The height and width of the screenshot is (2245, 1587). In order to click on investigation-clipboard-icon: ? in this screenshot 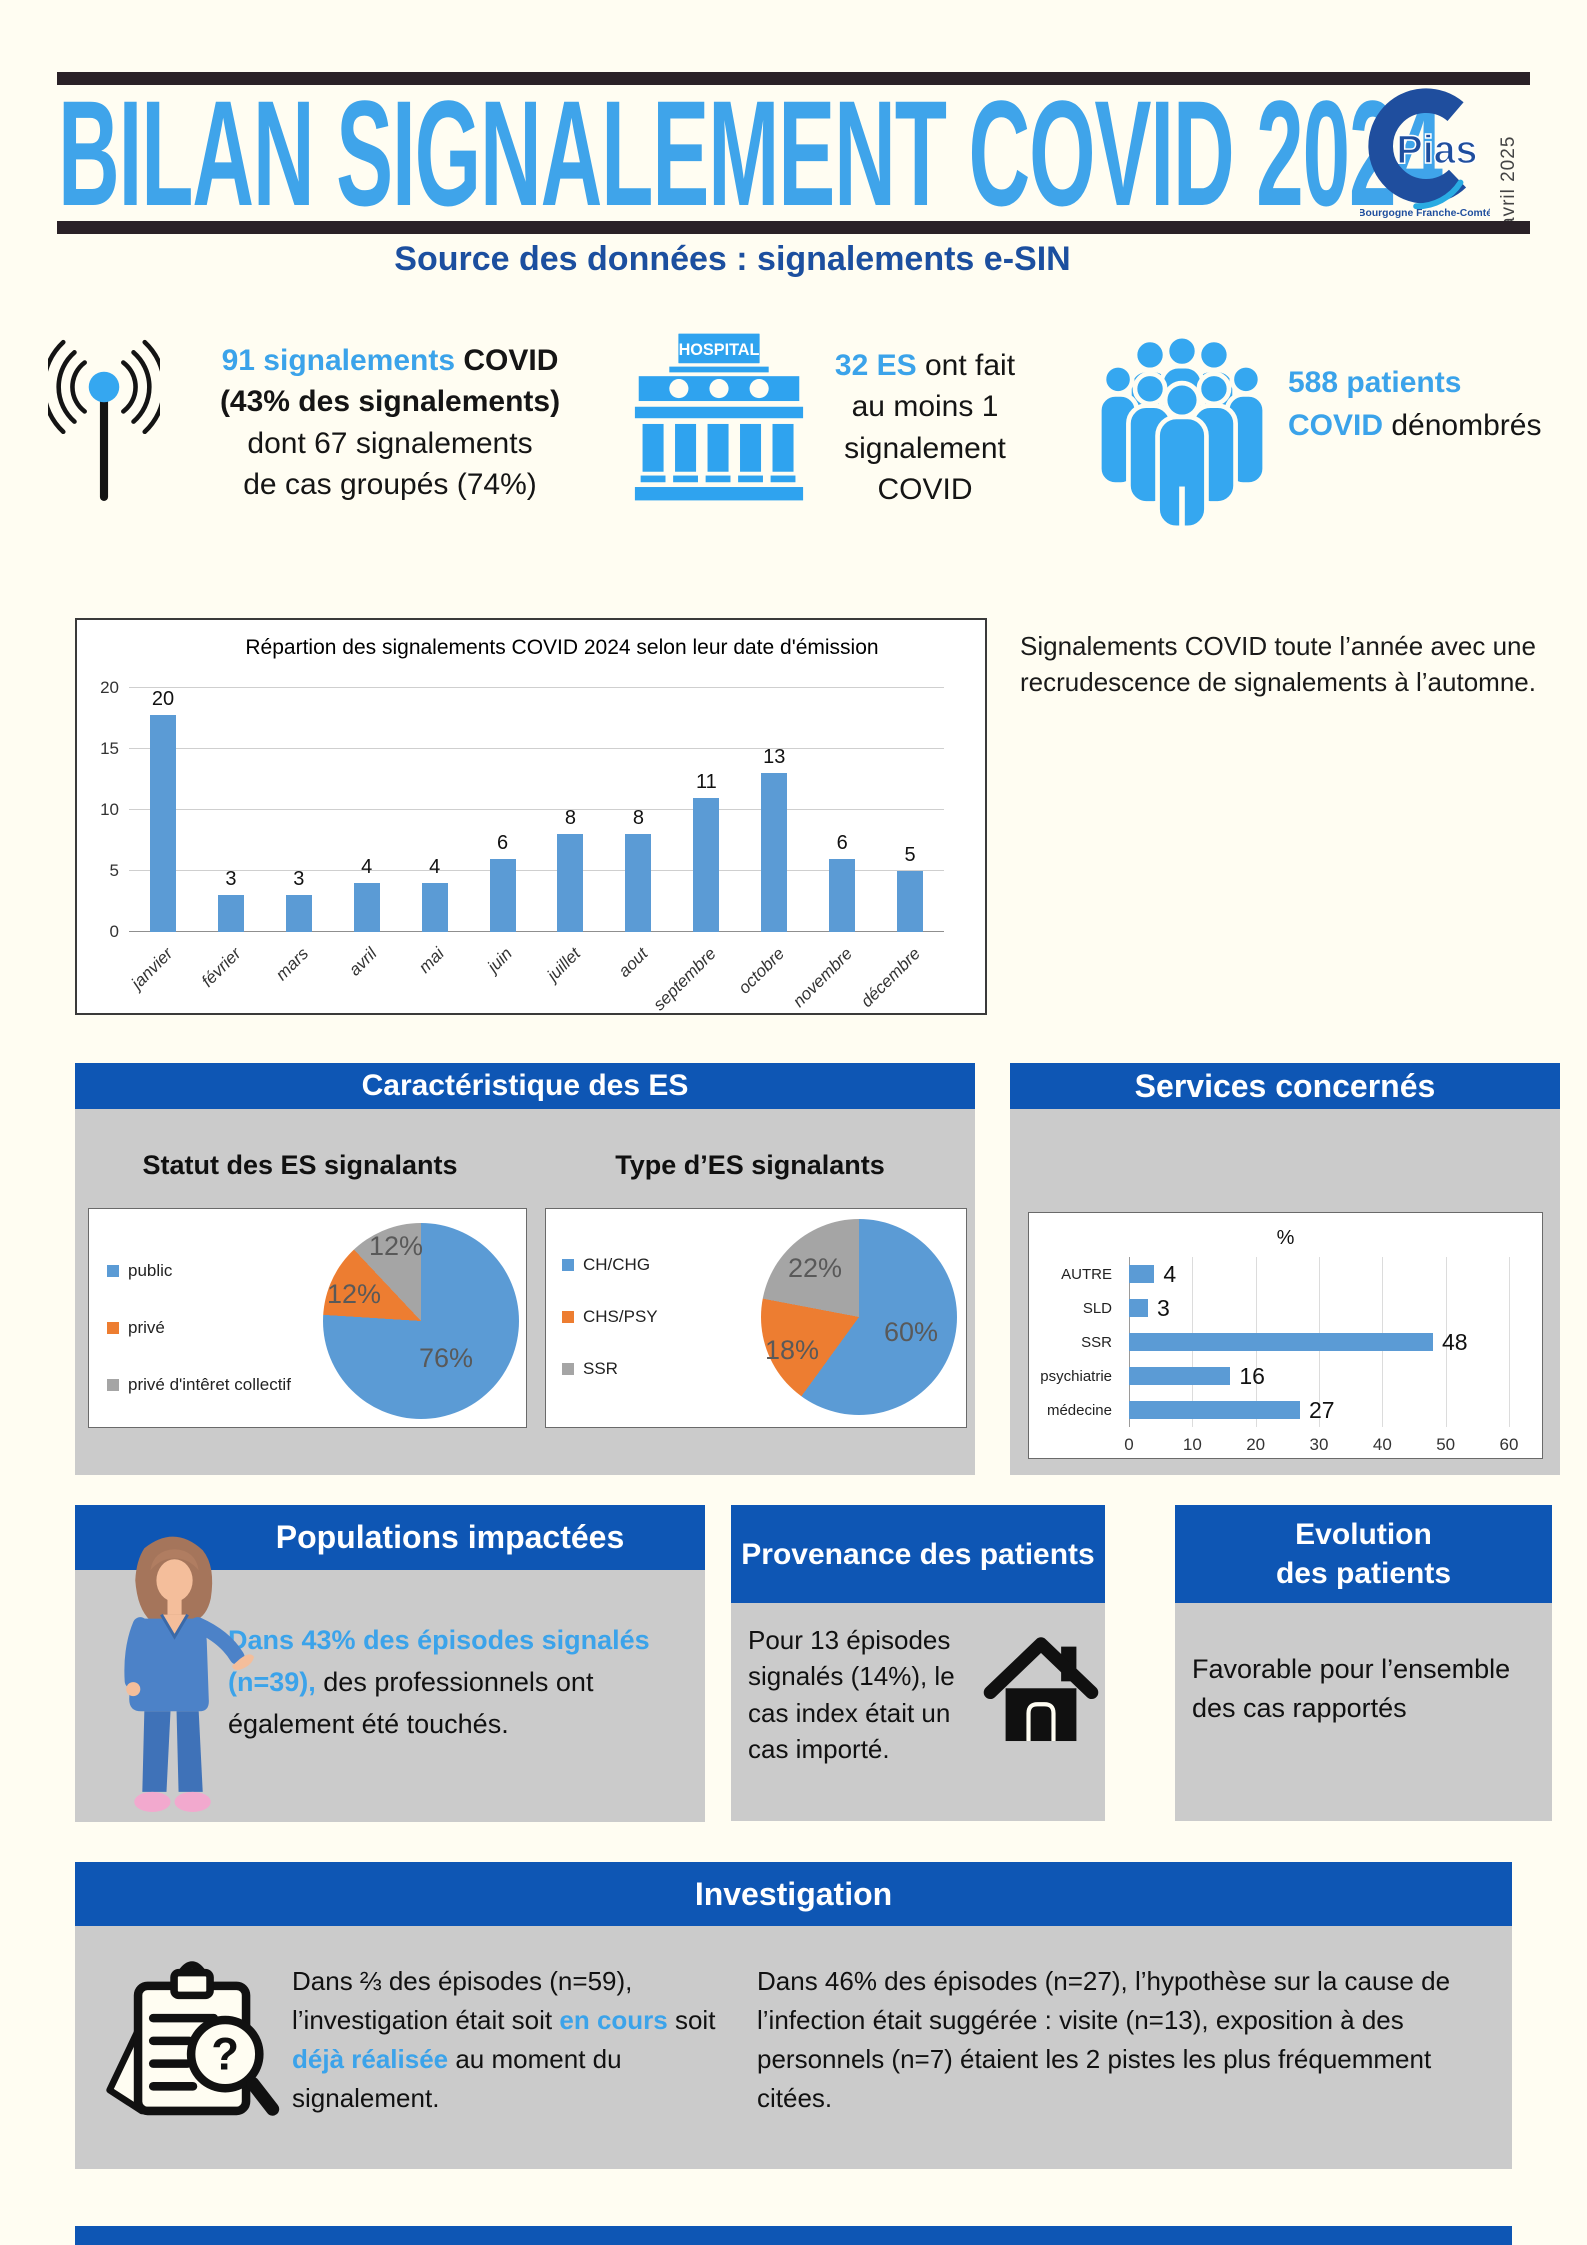, I will do `click(193, 2038)`.